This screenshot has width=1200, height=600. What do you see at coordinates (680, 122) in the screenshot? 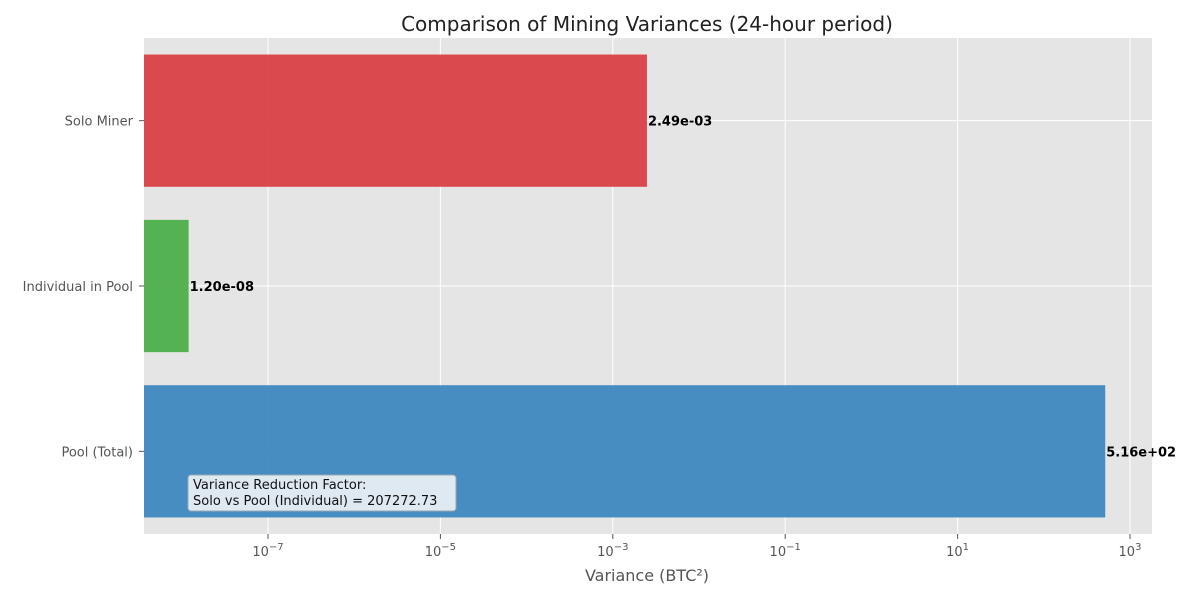
I see `bar-value-label: 2.49e-03` at bounding box center [680, 122].